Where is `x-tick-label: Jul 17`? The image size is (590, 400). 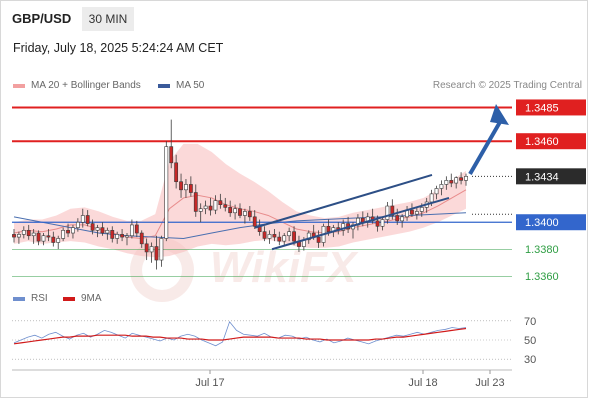 x-tick-label: Jul 17 is located at coordinates (209, 383).